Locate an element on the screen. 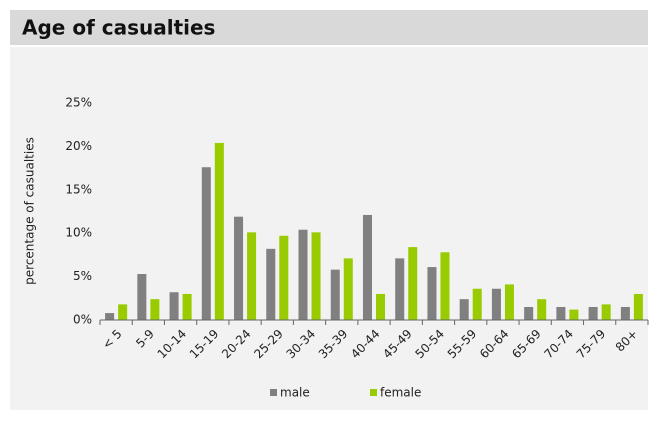 This screenshot has width=658, height=426. y-tick-label: 25% is located at coordinates (78, 103).